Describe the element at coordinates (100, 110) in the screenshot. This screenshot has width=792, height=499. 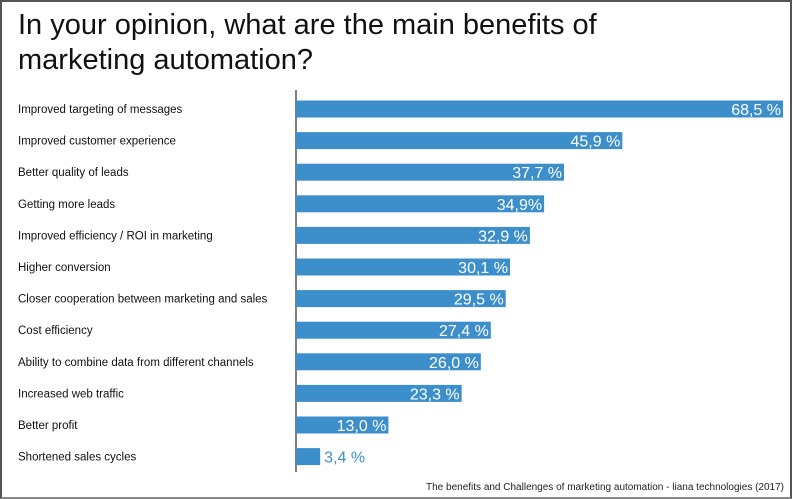
I see `category-label: Improved targeting of messages` at that location.